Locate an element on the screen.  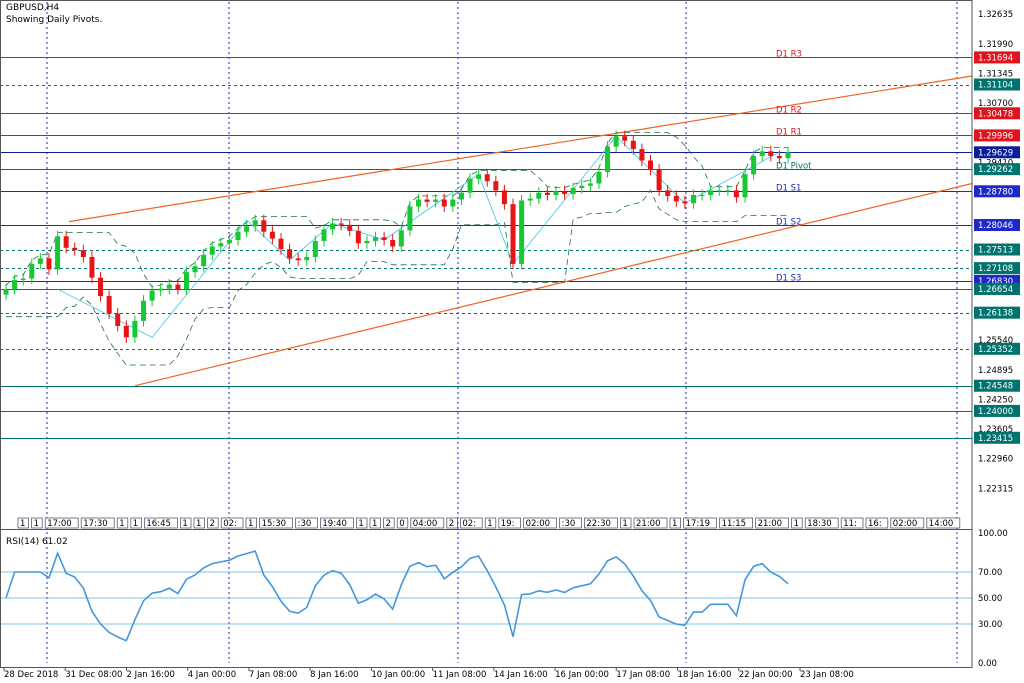
session-tag-text: 21:00 is located at coordinates (648, 524).